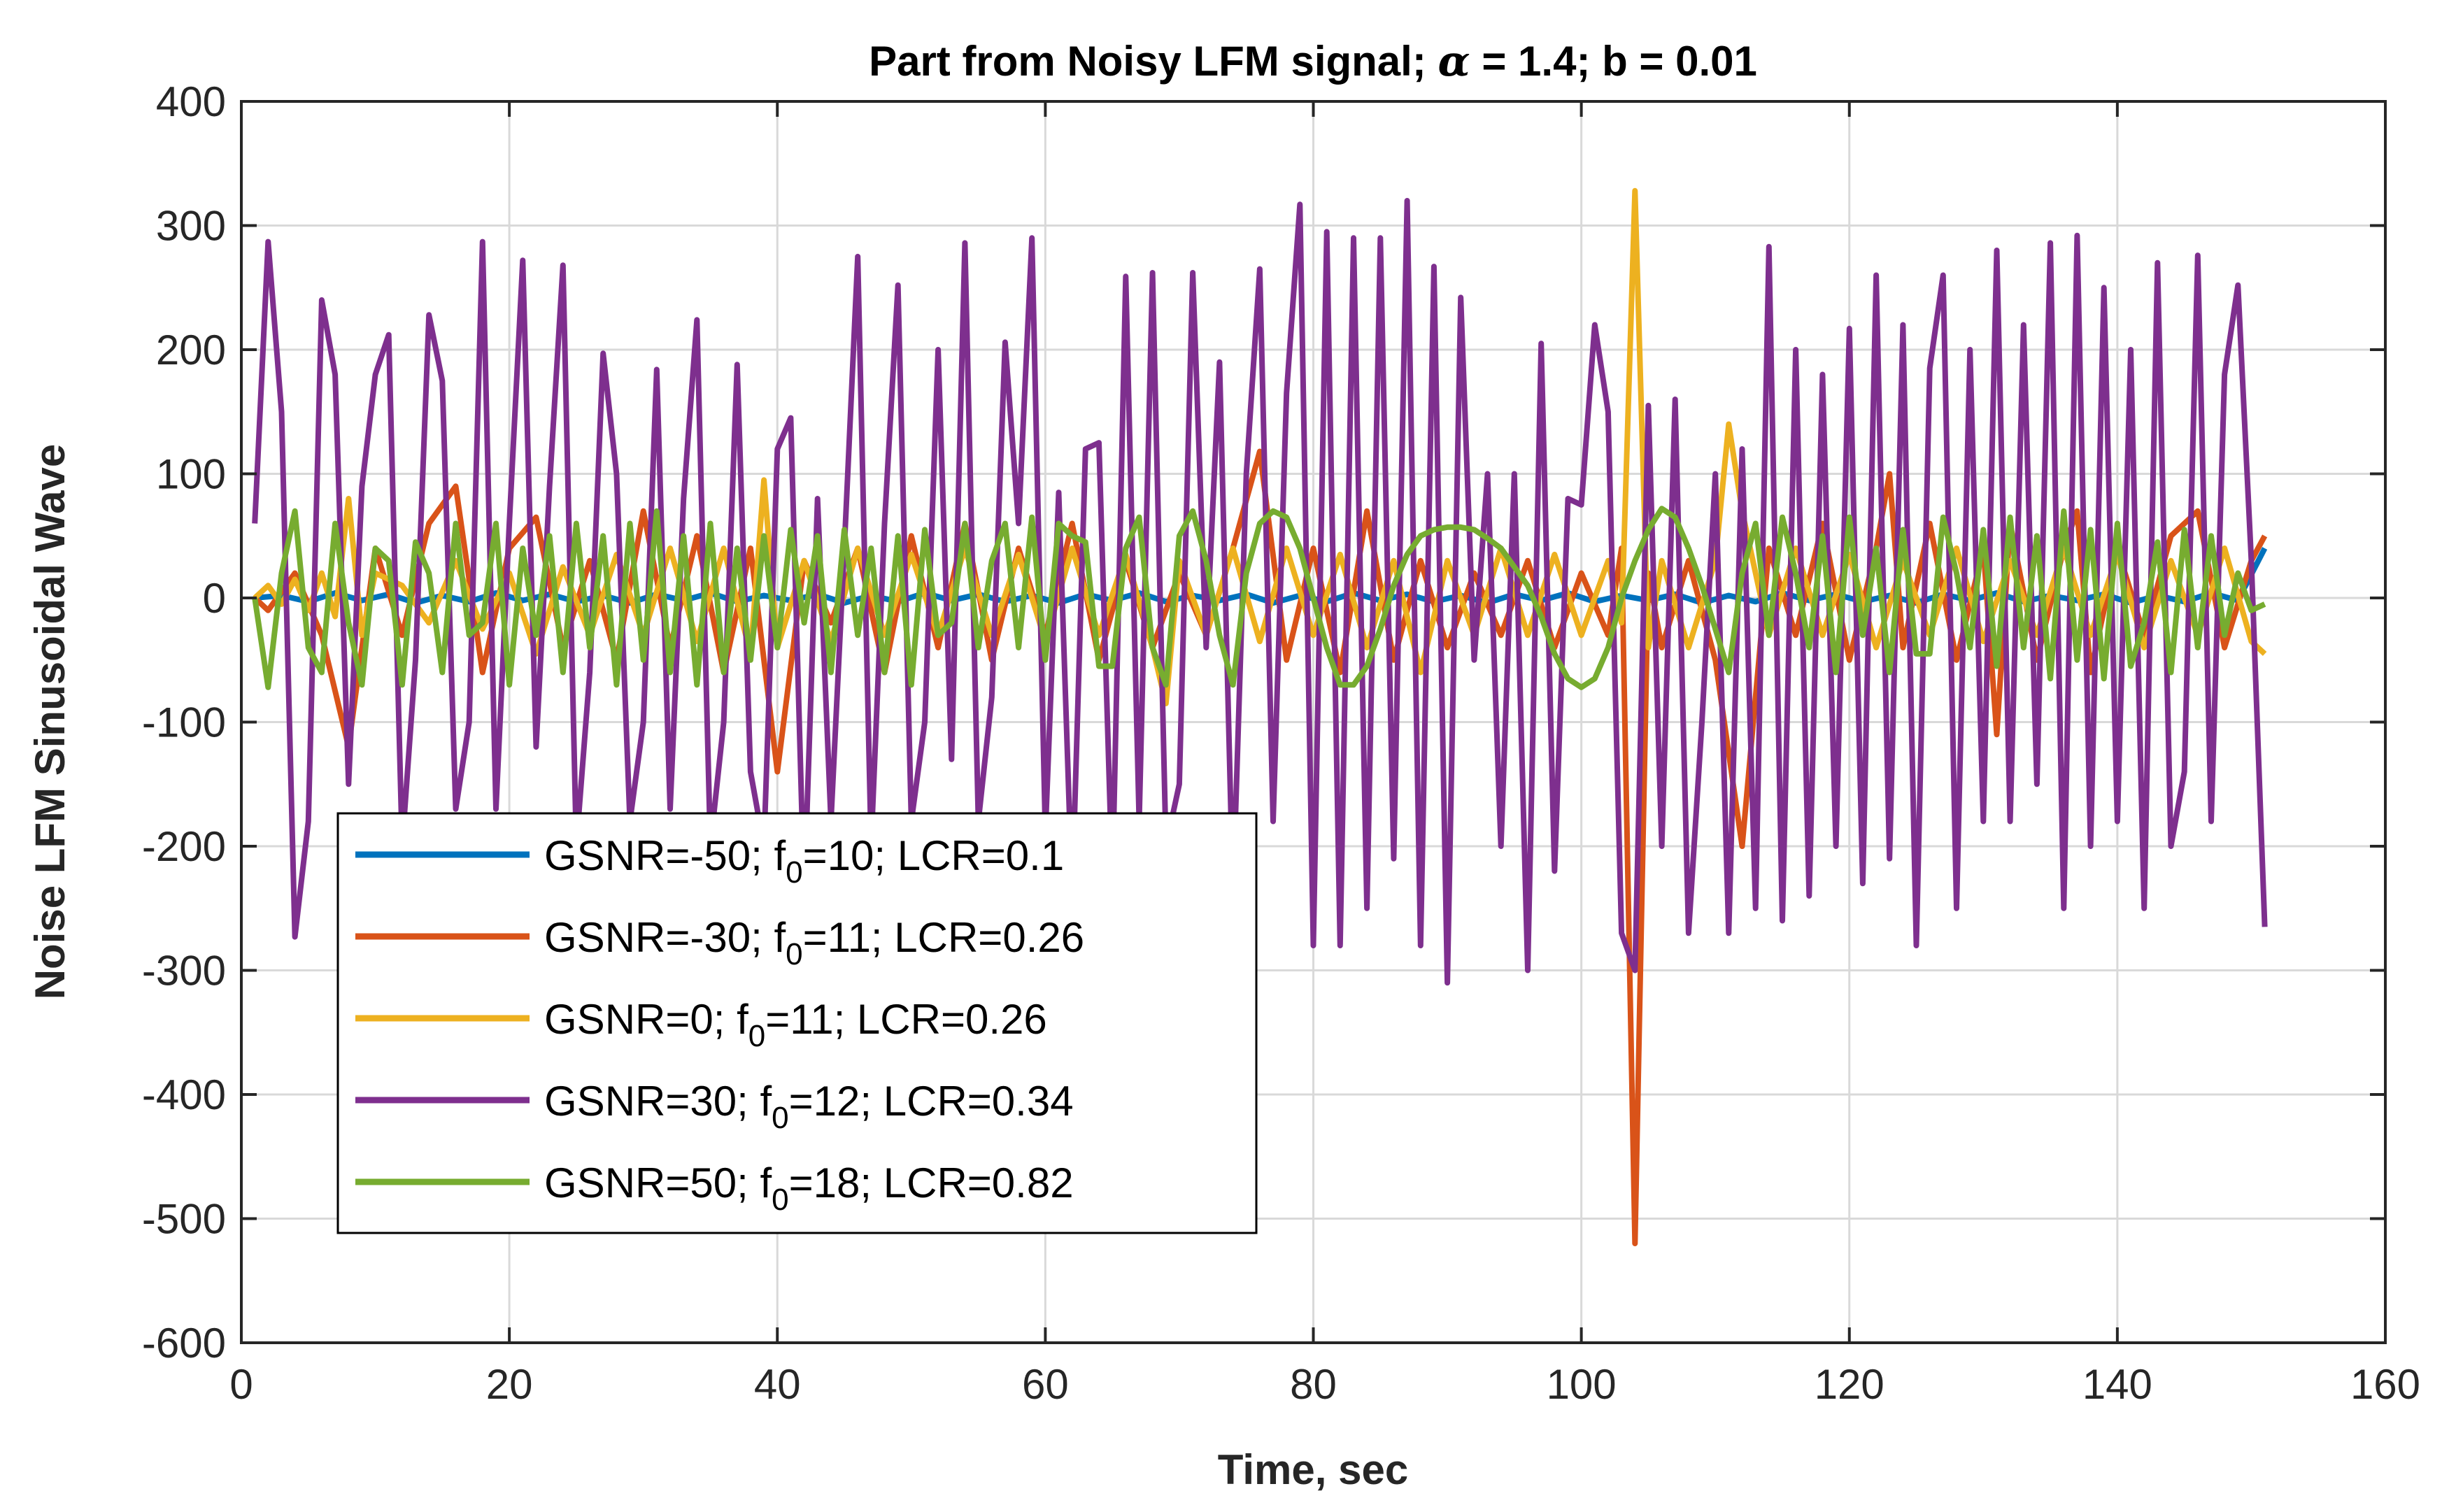 The height and width of the screenshot is (1512, 2449). I want to click on x-tick-label: 40, so click(777, 1384).